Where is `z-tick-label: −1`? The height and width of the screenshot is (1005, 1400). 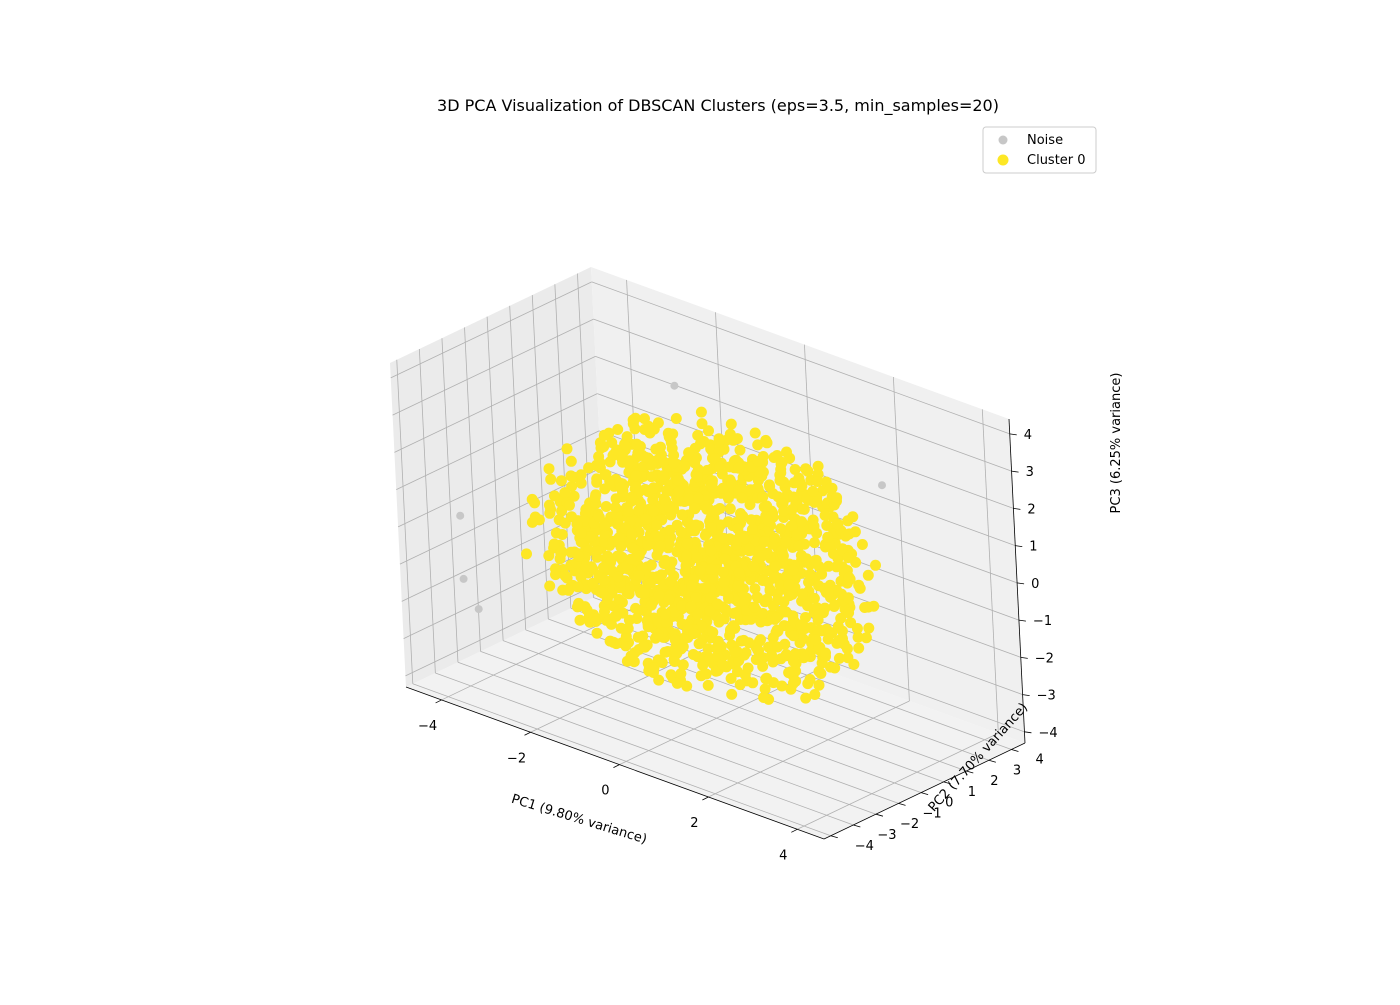
z-tick-label: −1 is located at coordinates (1042, 621).